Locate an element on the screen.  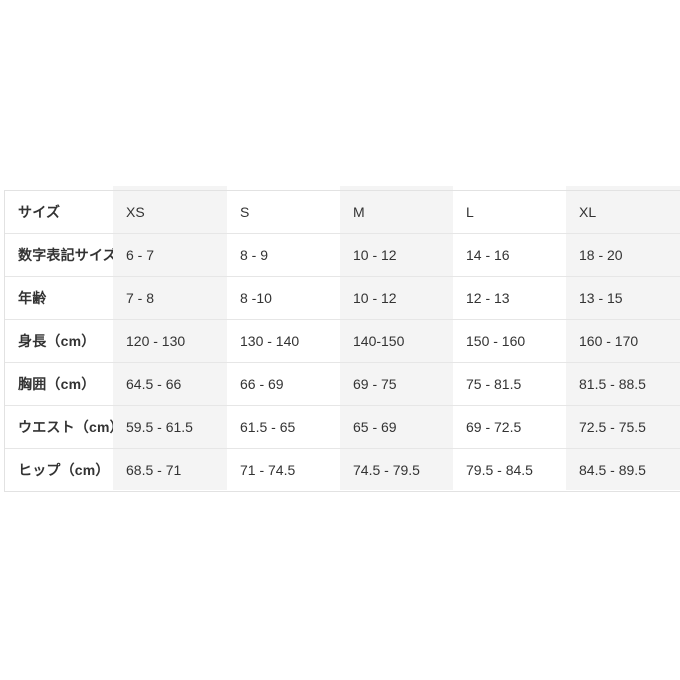
column-header-l: L is located at coordinates (470, 212).